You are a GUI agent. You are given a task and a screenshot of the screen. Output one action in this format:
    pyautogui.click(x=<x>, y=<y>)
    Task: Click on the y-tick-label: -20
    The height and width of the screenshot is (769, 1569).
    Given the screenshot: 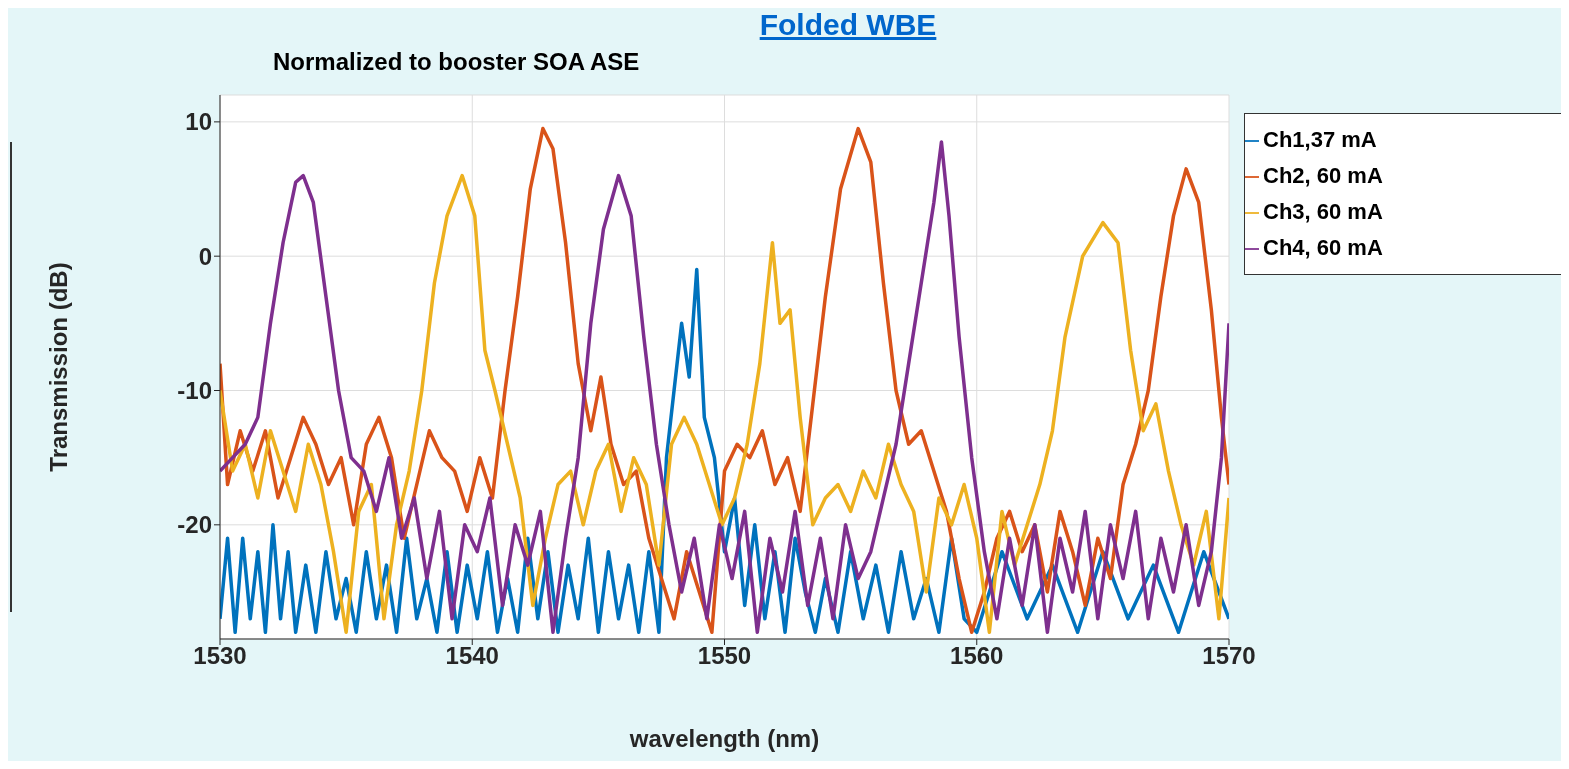 What is the action you would take?
    pyautogui.click(x=194, y=525)
    